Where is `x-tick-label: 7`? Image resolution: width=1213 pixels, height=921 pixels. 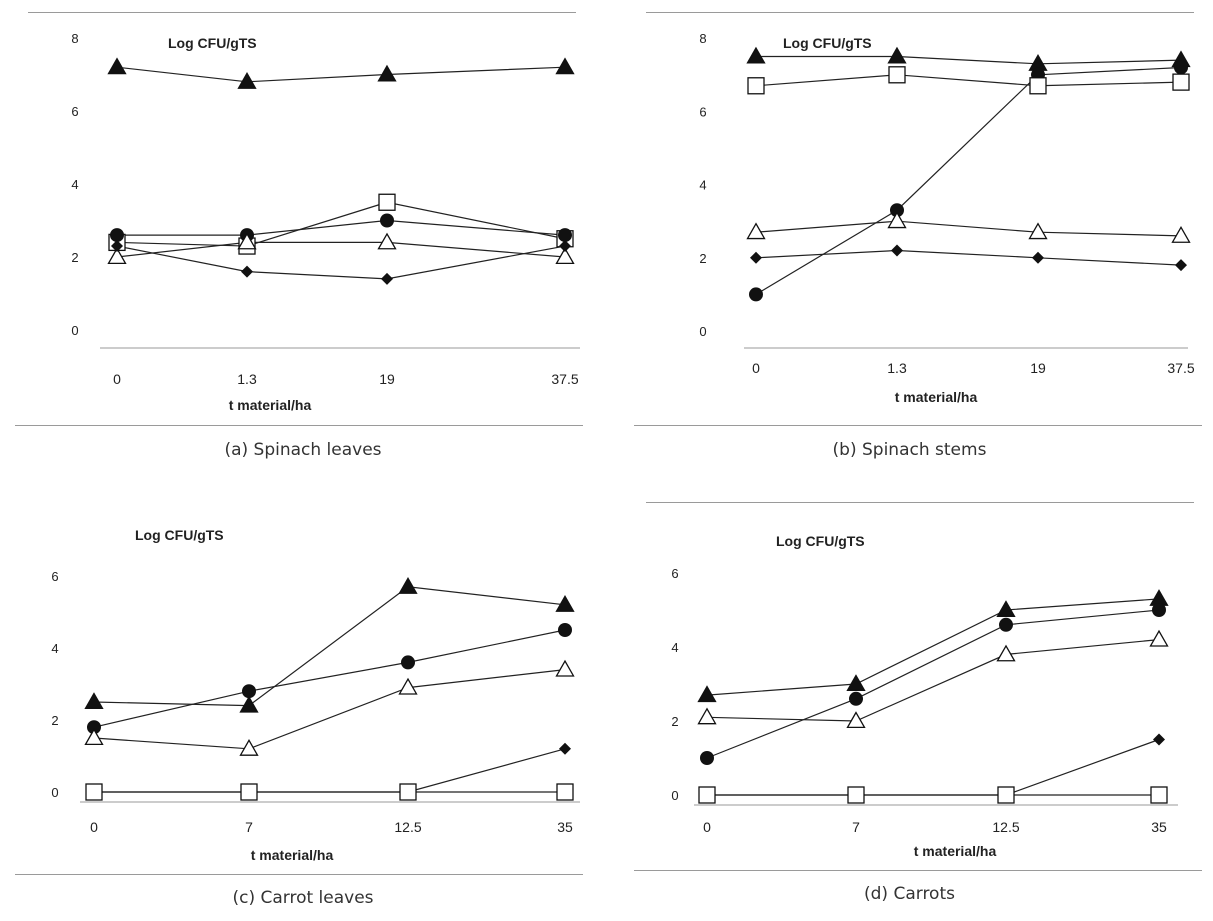
x-tick-label: 7 is located at coordinates (249, 827).